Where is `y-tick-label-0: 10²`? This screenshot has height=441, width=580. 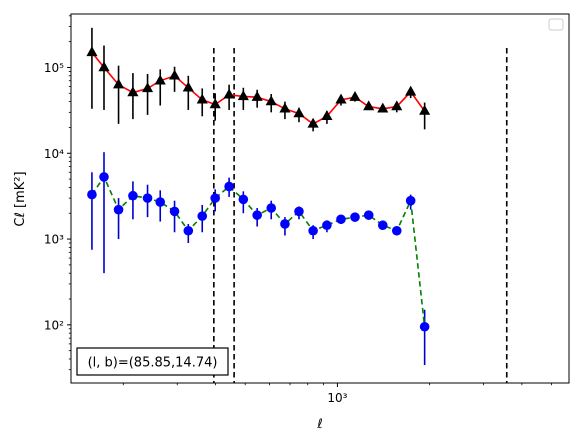 y-tick-label-0: 10² is located at coordinates (54, 325).